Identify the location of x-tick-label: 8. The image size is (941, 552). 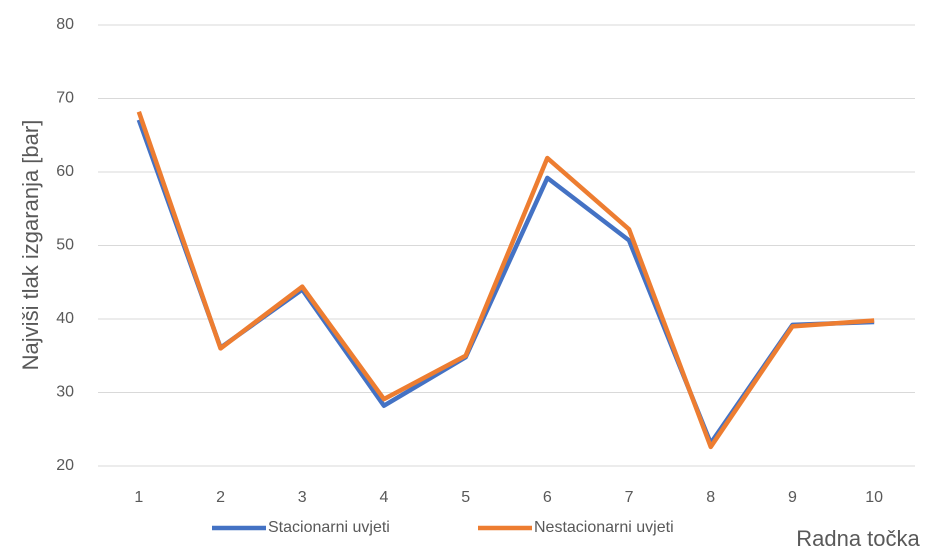
(710, 497).